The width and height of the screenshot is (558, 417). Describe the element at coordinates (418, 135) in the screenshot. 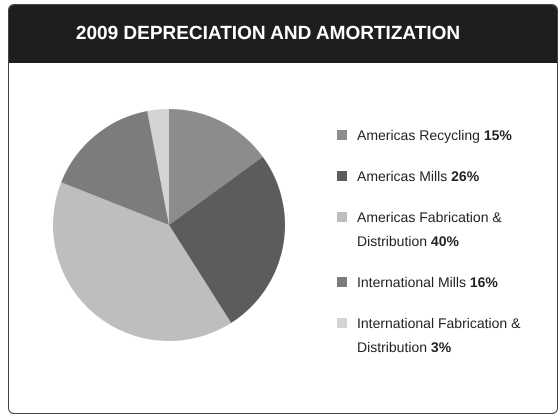

I see `legend-label: Americas Recycling` at that location.